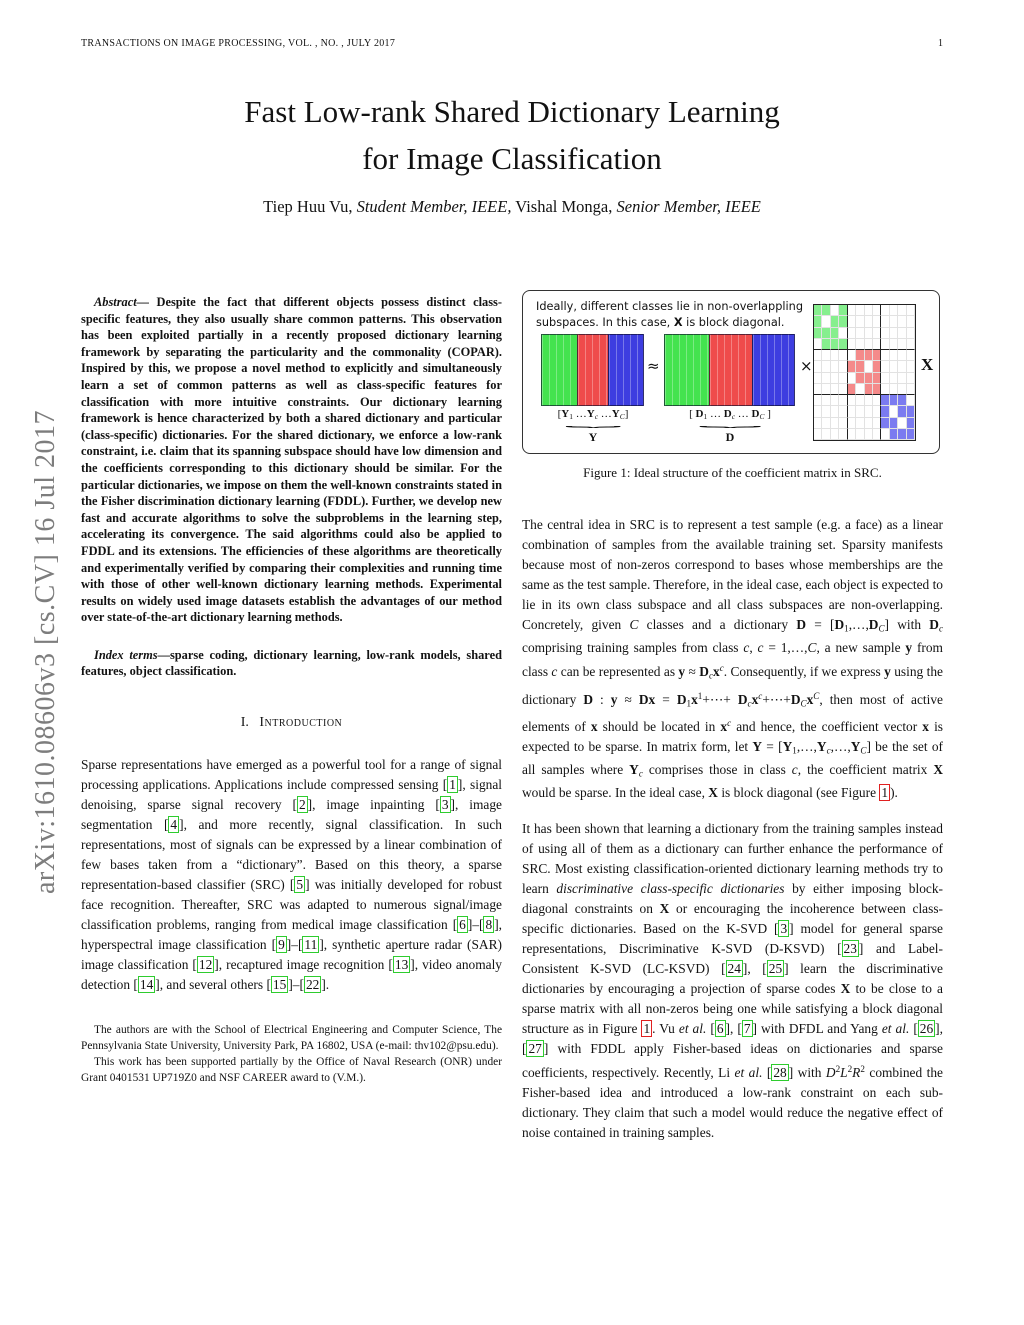 Image resolution: width=1024 pixels, height=1325 pixels. I want to click on text-run: = [, so click(820, 624).